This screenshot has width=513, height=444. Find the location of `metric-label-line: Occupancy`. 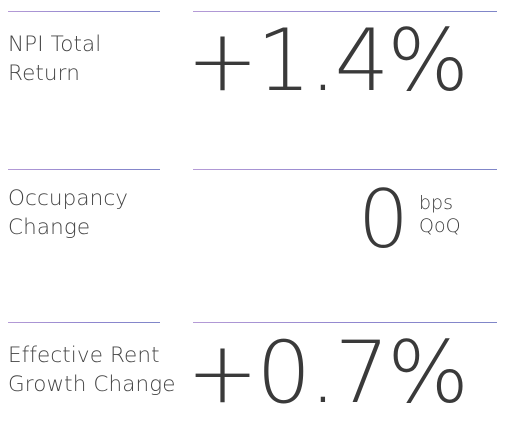

metric-label-line: Occupancy is located at coordinates (68, 198).